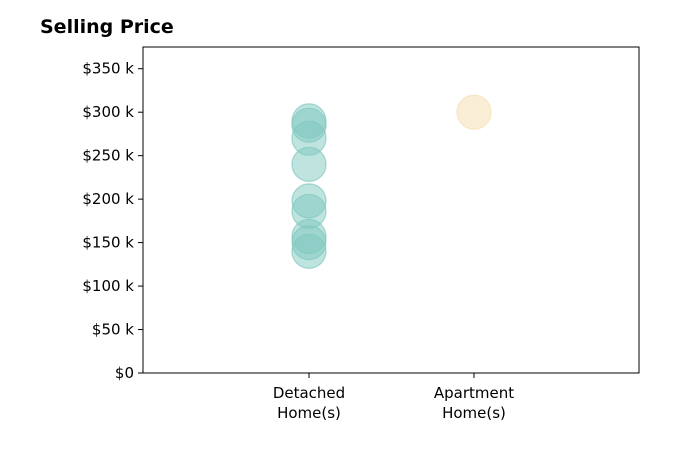 The width and height of the screenshot is (679, 462). I want to click on y-tick-label: $50 k, so click(113, 330).